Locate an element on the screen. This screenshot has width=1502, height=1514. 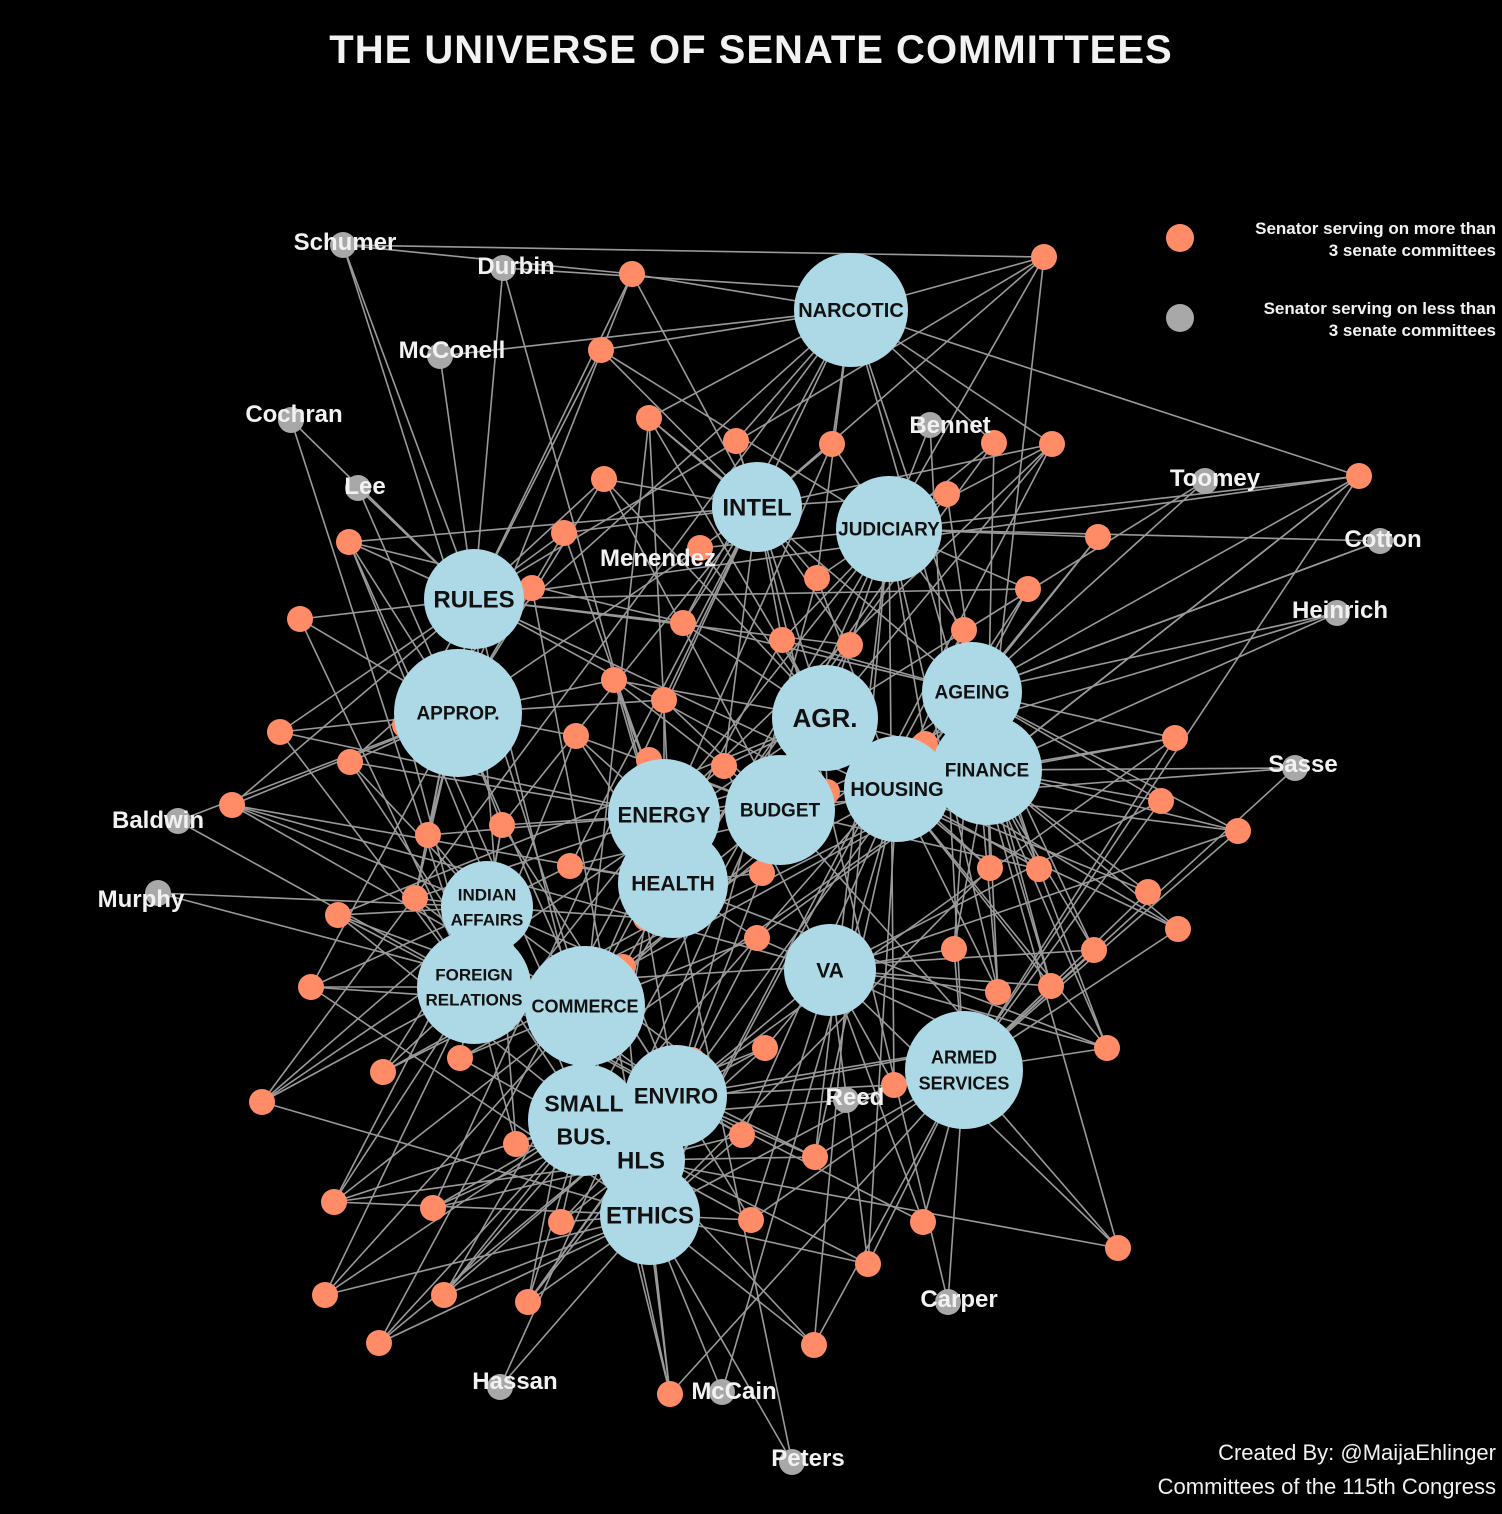
committee-node-judiciary is located at coordinates (889, 529).